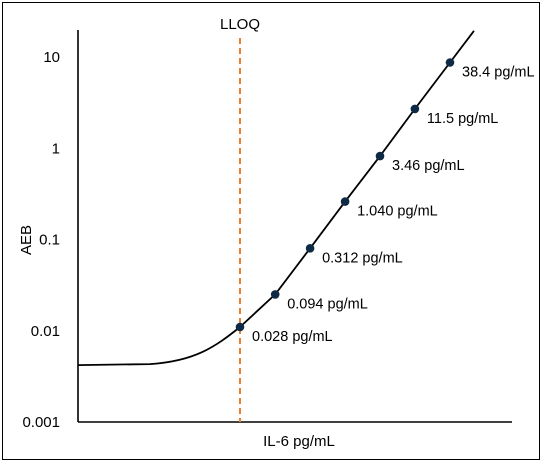  What do you see at coordinates (49, 240) in the screenshot?
I see `y-tick-label: 0.1` at bounding box center [49, 240].